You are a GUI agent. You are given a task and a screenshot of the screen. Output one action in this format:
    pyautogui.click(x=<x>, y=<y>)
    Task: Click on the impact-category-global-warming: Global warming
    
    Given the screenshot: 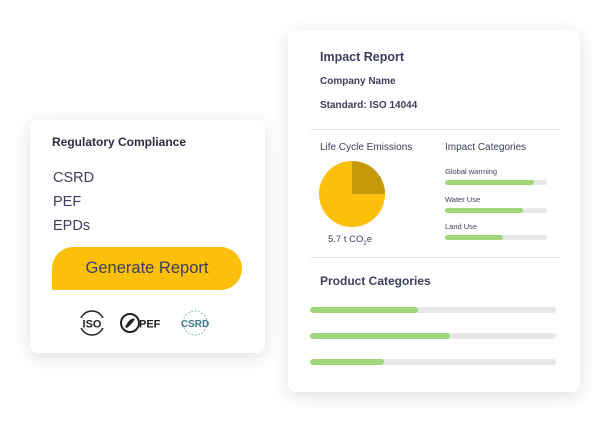 What is the action you would take?
    pyautogui.click(x=496, y=176)
    